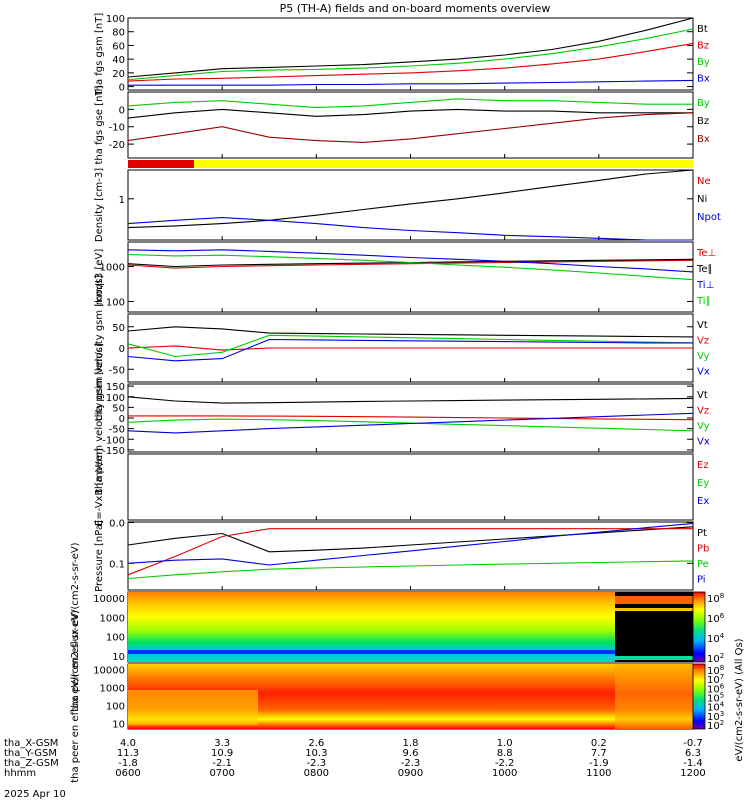  I want to click on panel-3: moqt3 [eV]1000 100 Te⊥ Te∥ Ti⊥ Ti∥, so click(405, 277).